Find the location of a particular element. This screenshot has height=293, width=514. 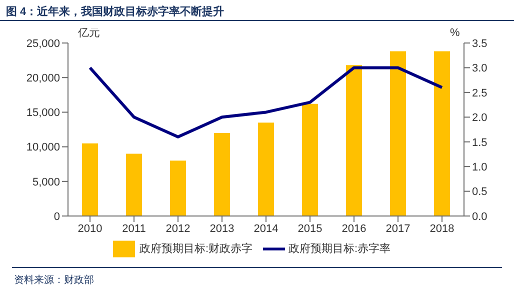

x-tick-label: 2013 is located at coordinates (222, 228).